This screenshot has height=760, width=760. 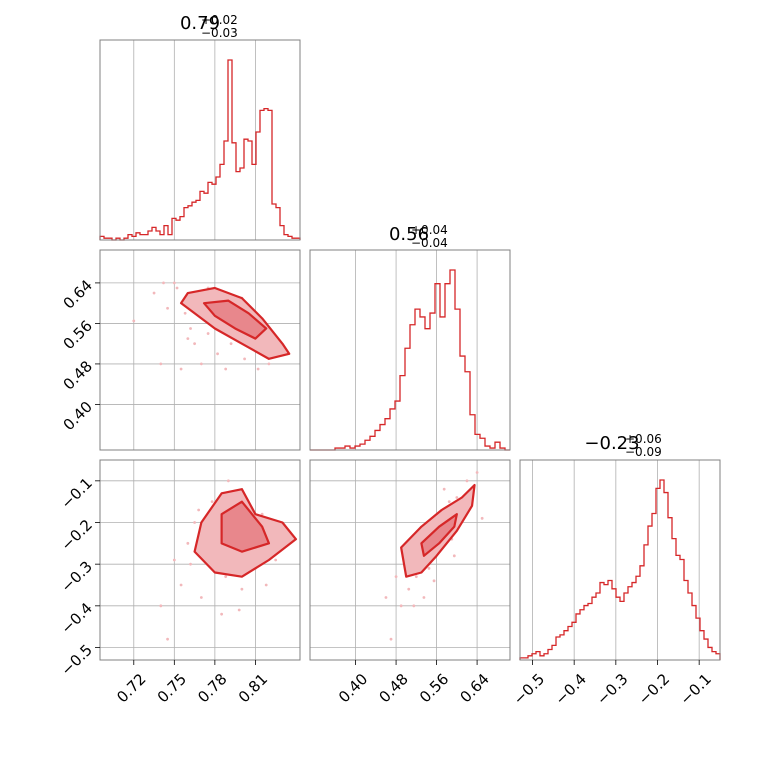 I want to click on y-tick-label: 0.64, so click(x=78, y=294).